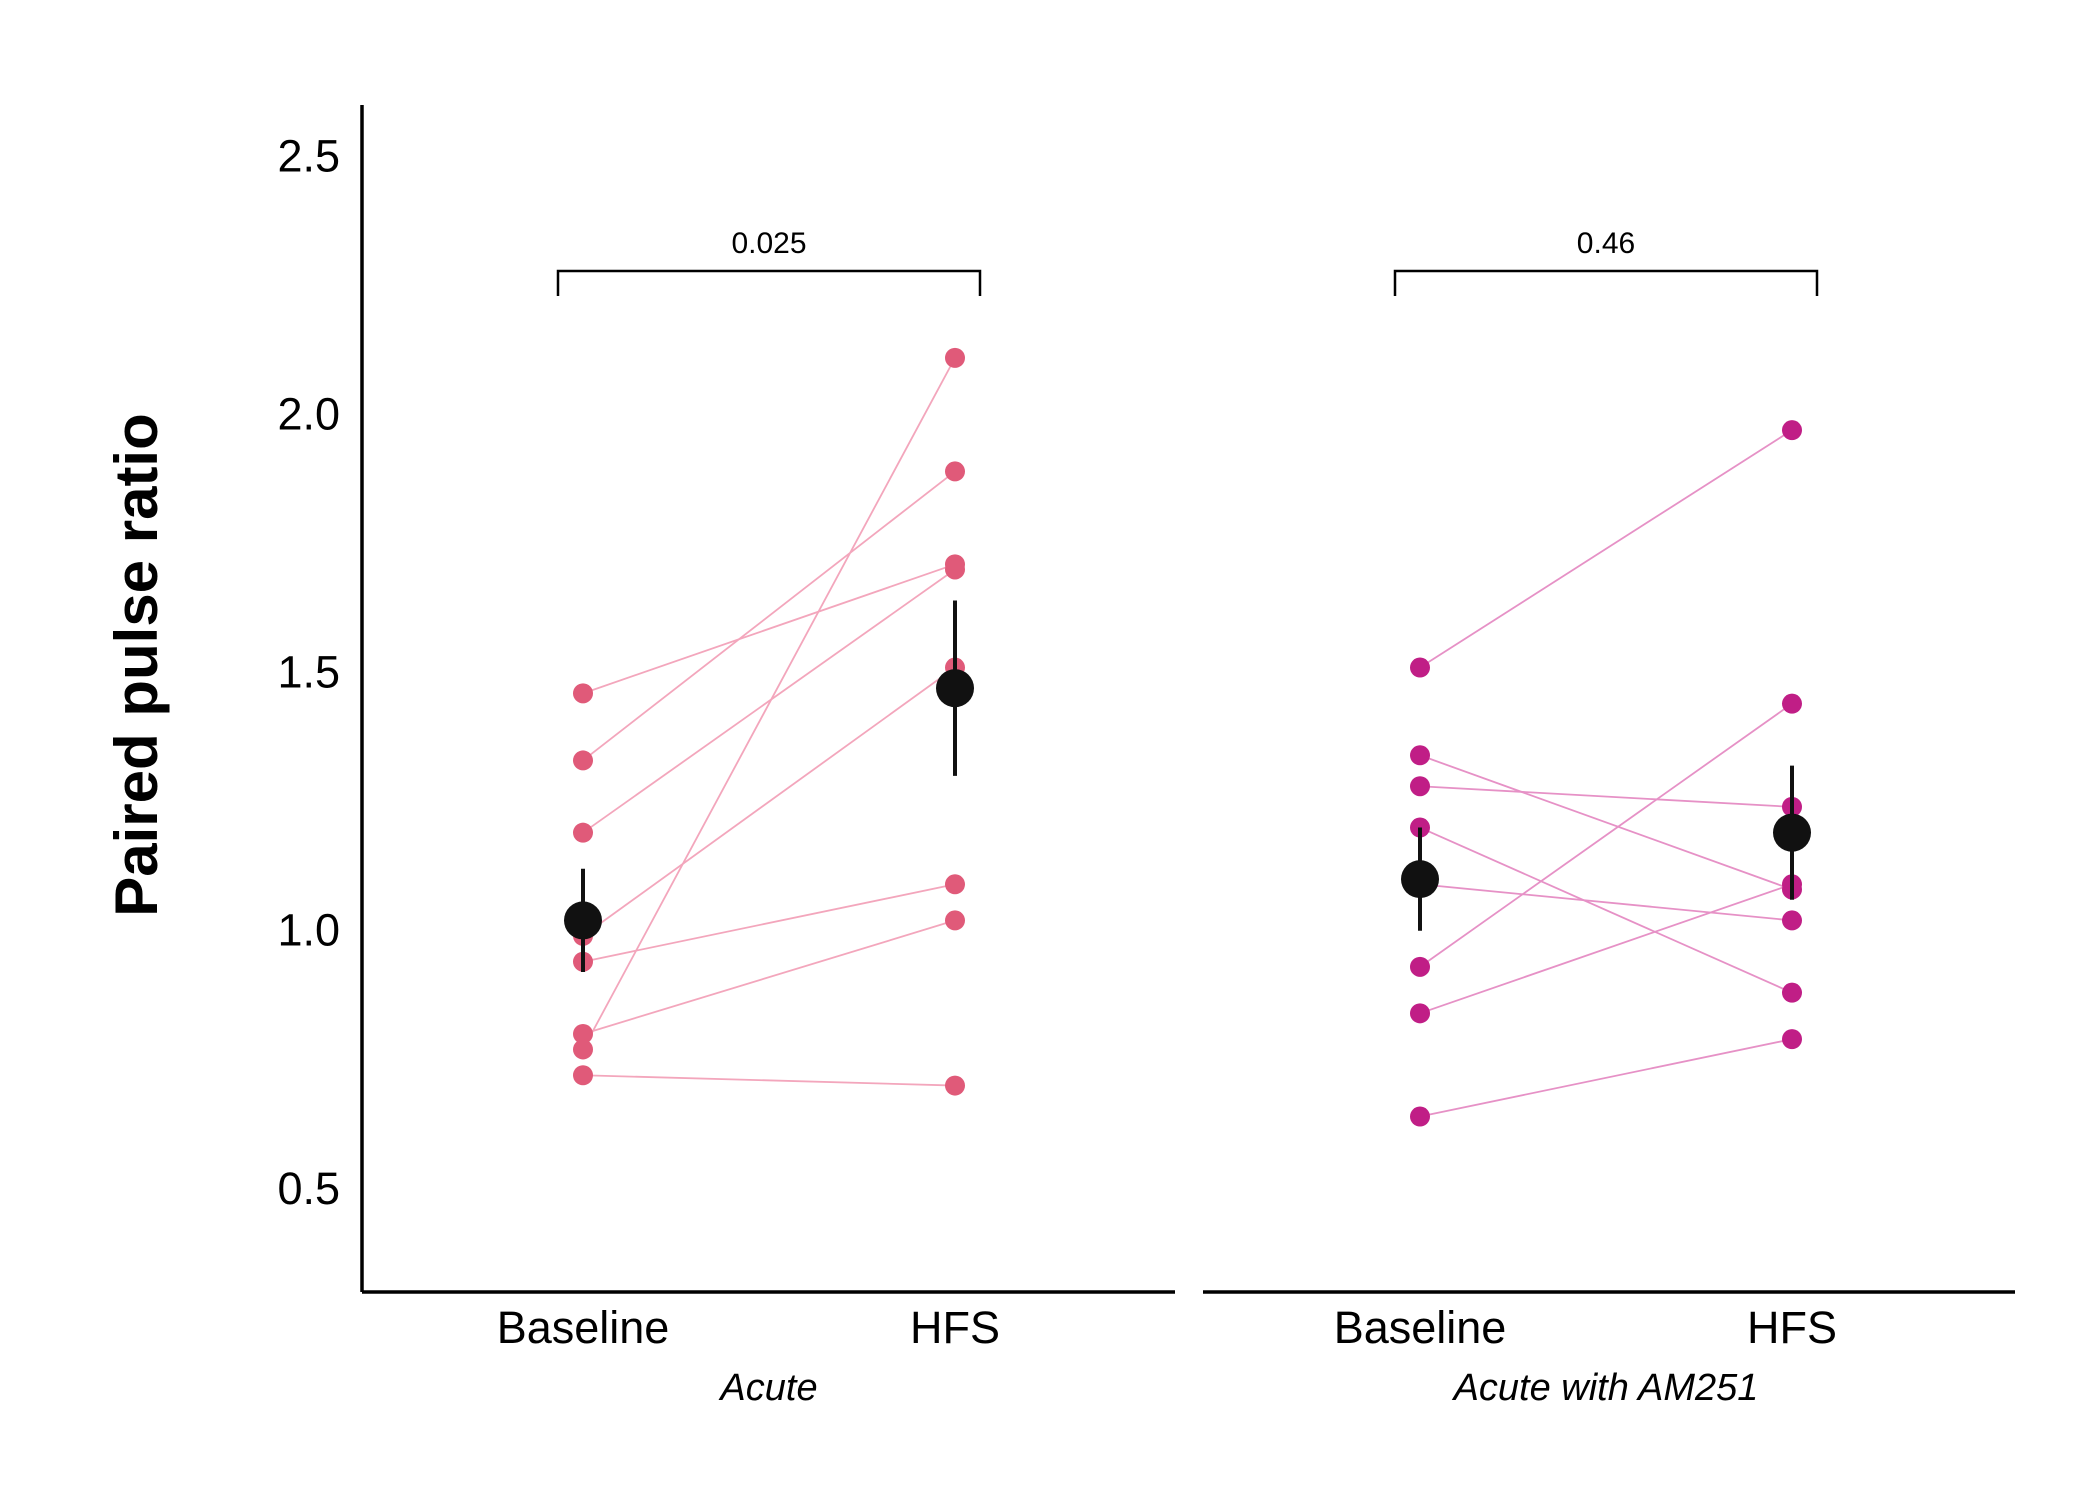 This screenshot has height=1500, width=2100. I want to click on panel-2-x-tick-label: Baseline, so click(1420, 1327).